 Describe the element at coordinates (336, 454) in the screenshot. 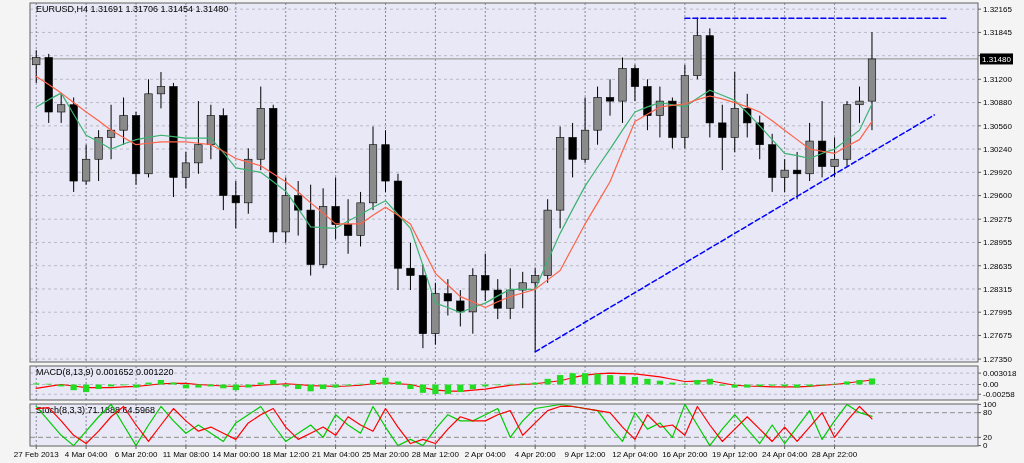

I see `x-tick-label: 21 Mar 04:00` at that location.